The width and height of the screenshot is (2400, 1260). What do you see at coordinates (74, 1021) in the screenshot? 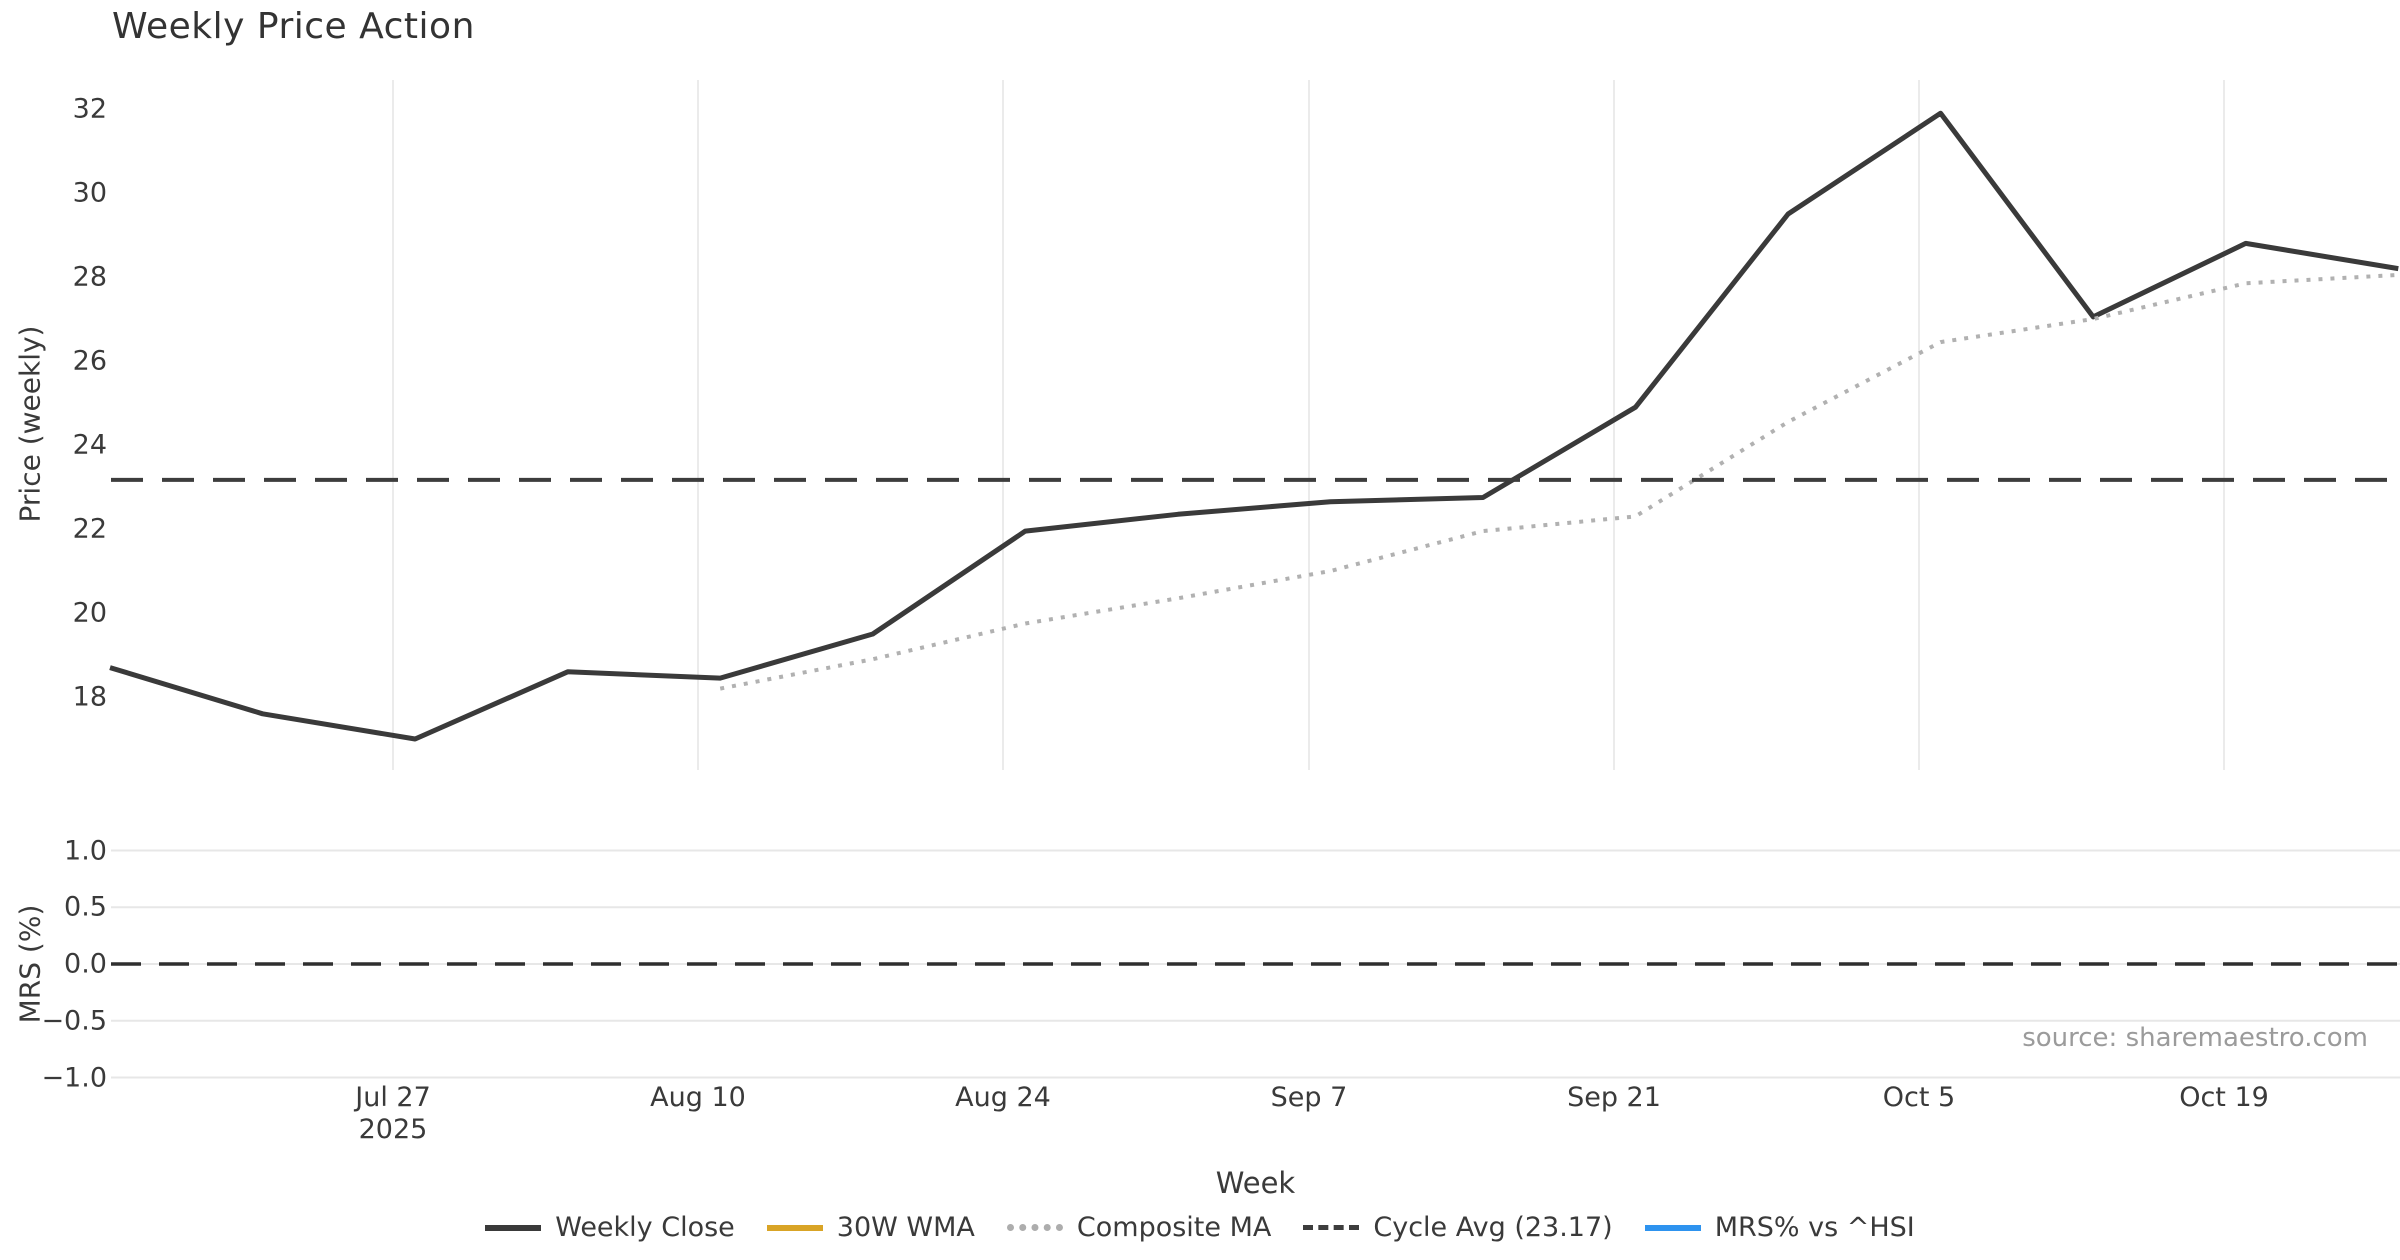
I see `mrs-ytick-label: −0.5` at bounding box center [74, 1021].